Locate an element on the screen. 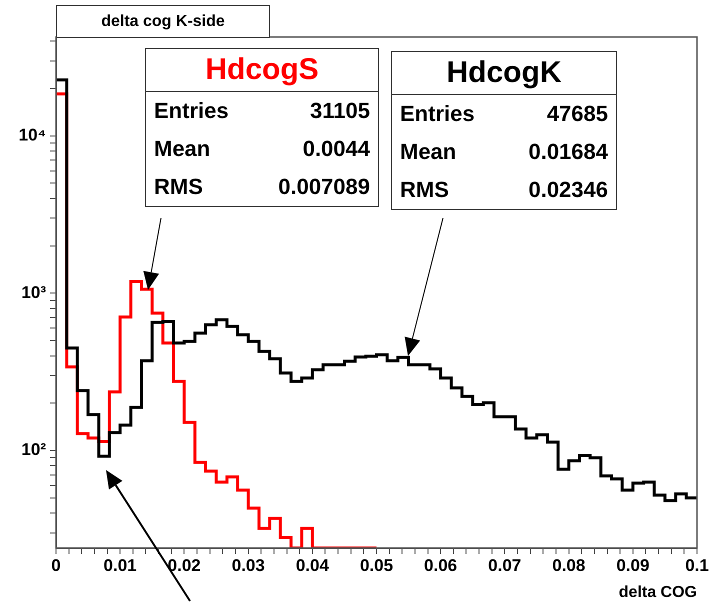 This screenshot has height=602, width=714. x-tick-label: 0.05 is located at coordinates (377, 565).